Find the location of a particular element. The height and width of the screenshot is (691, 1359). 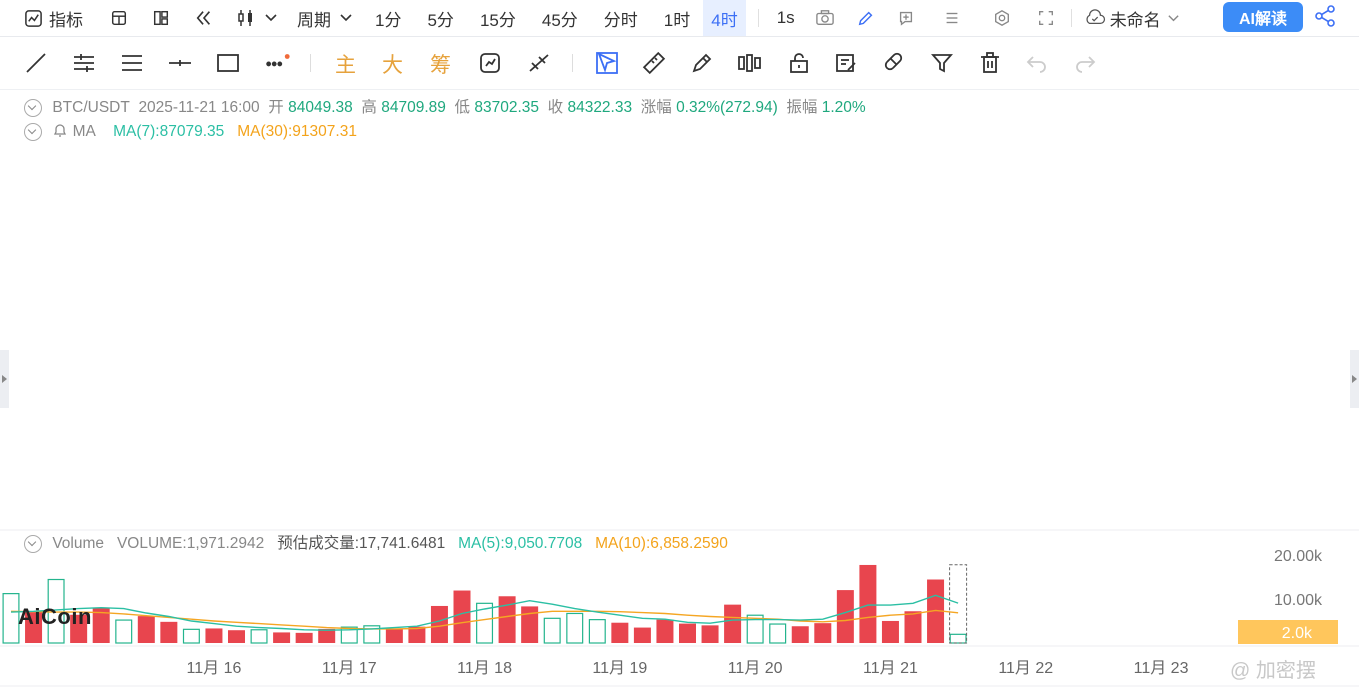

time-tick-label: 11月 19 is located at coordinates (619, 668).